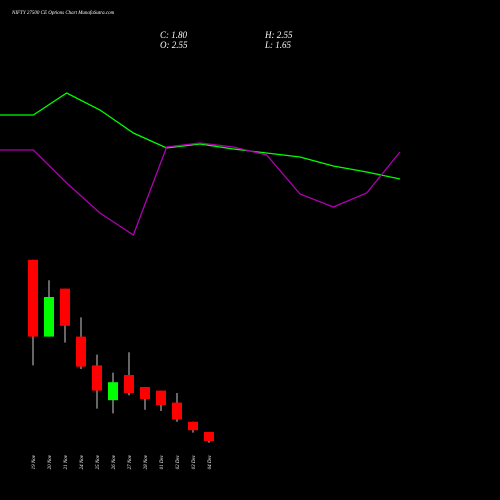  Describe the element at coordinates (178, 461) in the screenshot. I see `x-tick-label: 02 Dec` at that location.